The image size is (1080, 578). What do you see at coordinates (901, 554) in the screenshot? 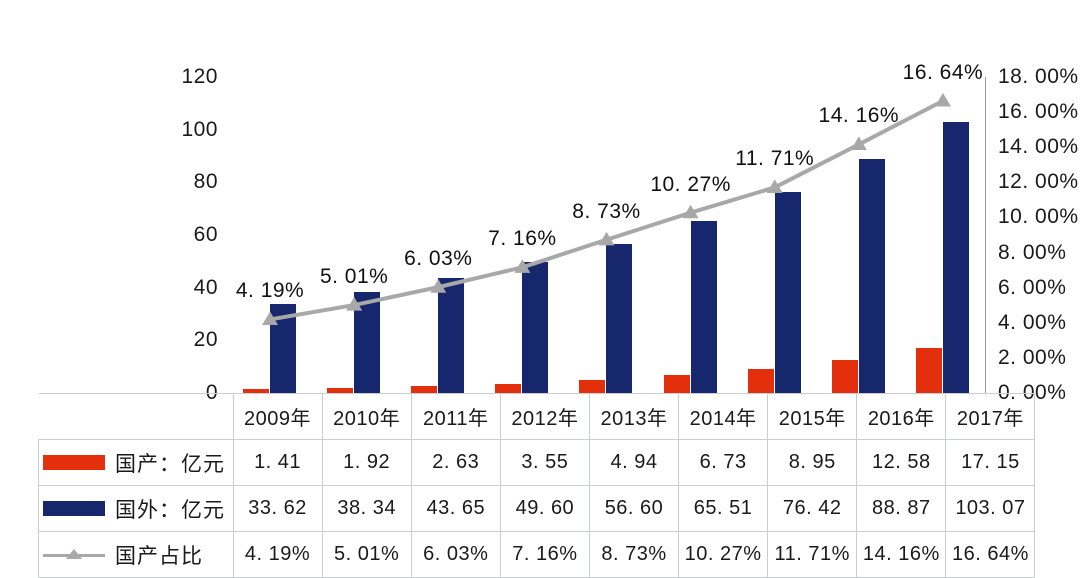
I see `table-cell: 14. 16%` at bounding box center [901, 554].